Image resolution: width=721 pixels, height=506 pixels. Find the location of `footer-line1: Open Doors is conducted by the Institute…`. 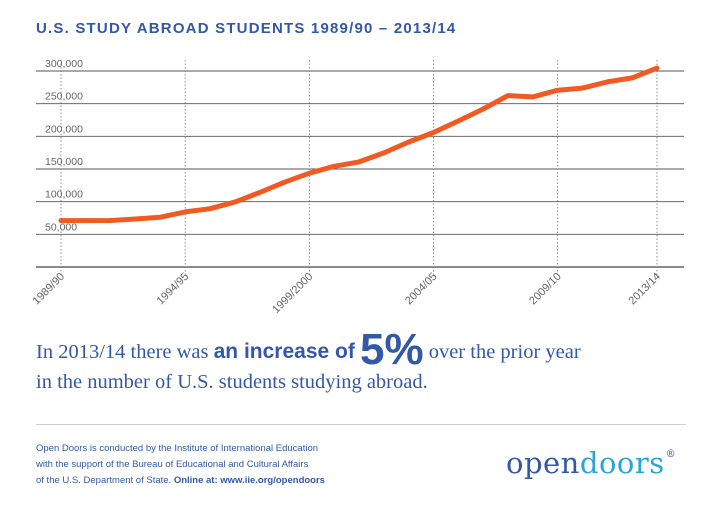

footer-line1: Open Doors is conducted by the Institute… is located at coordinates (177, 448).